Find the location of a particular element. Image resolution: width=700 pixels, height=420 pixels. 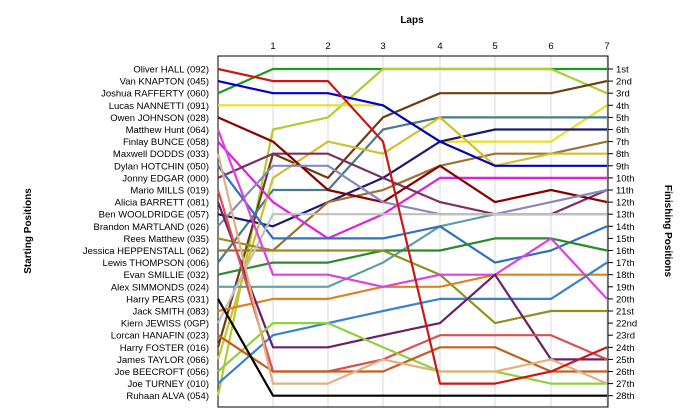

finishing-position-label: 27th is located at coordinates (625, 384).